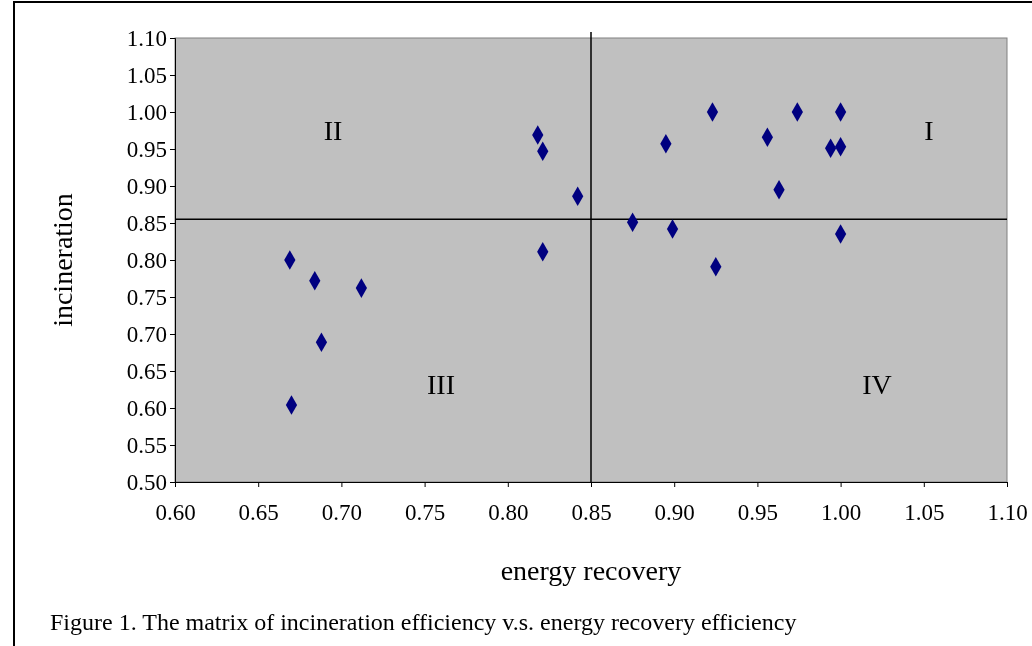  I want to click on x-tick-label: 1.10, so click(1007, 512).